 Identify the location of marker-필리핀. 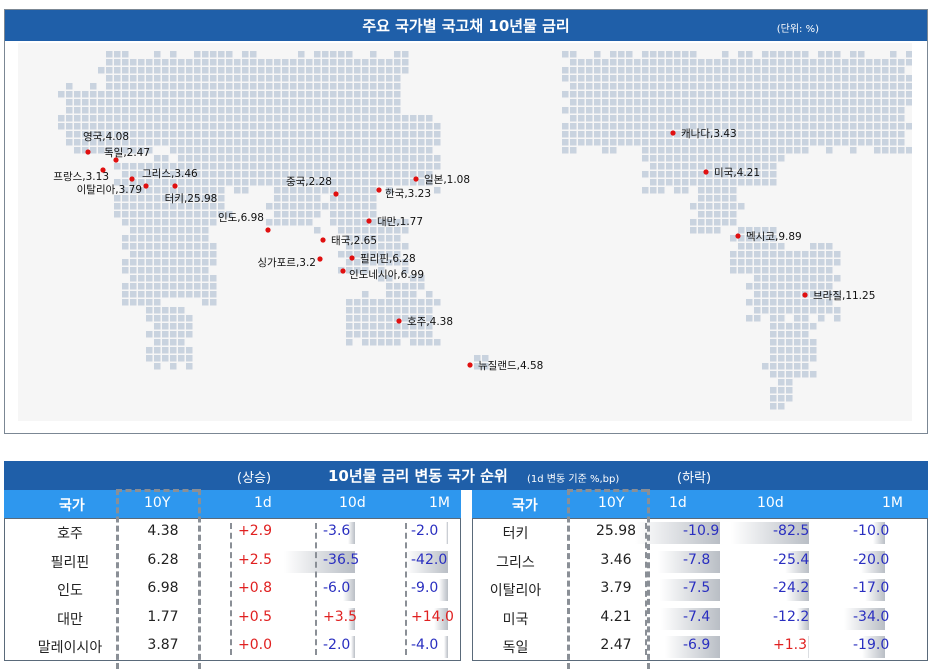
(352, 258).